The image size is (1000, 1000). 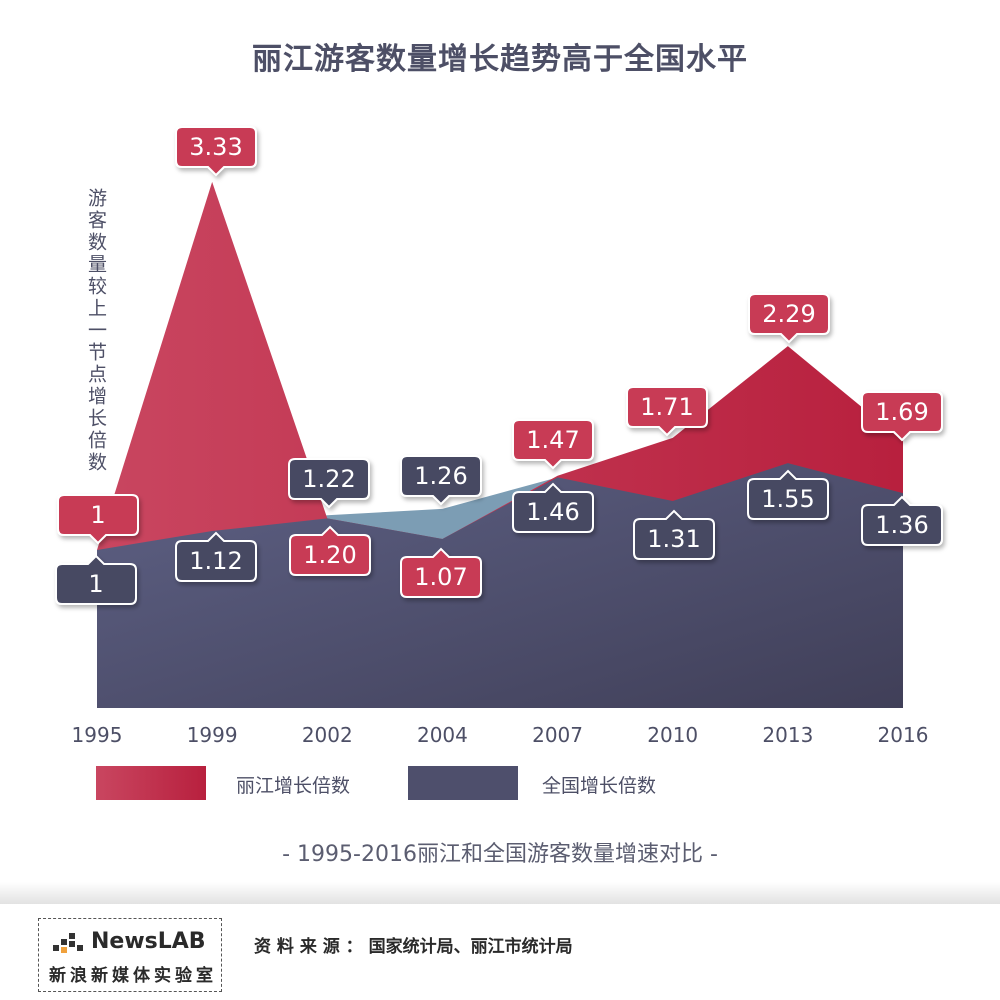 What do you see at coordinates (901, 525) in the screenshot?
I see `national-label-text: 1.36` at bounding box center [901, 525].